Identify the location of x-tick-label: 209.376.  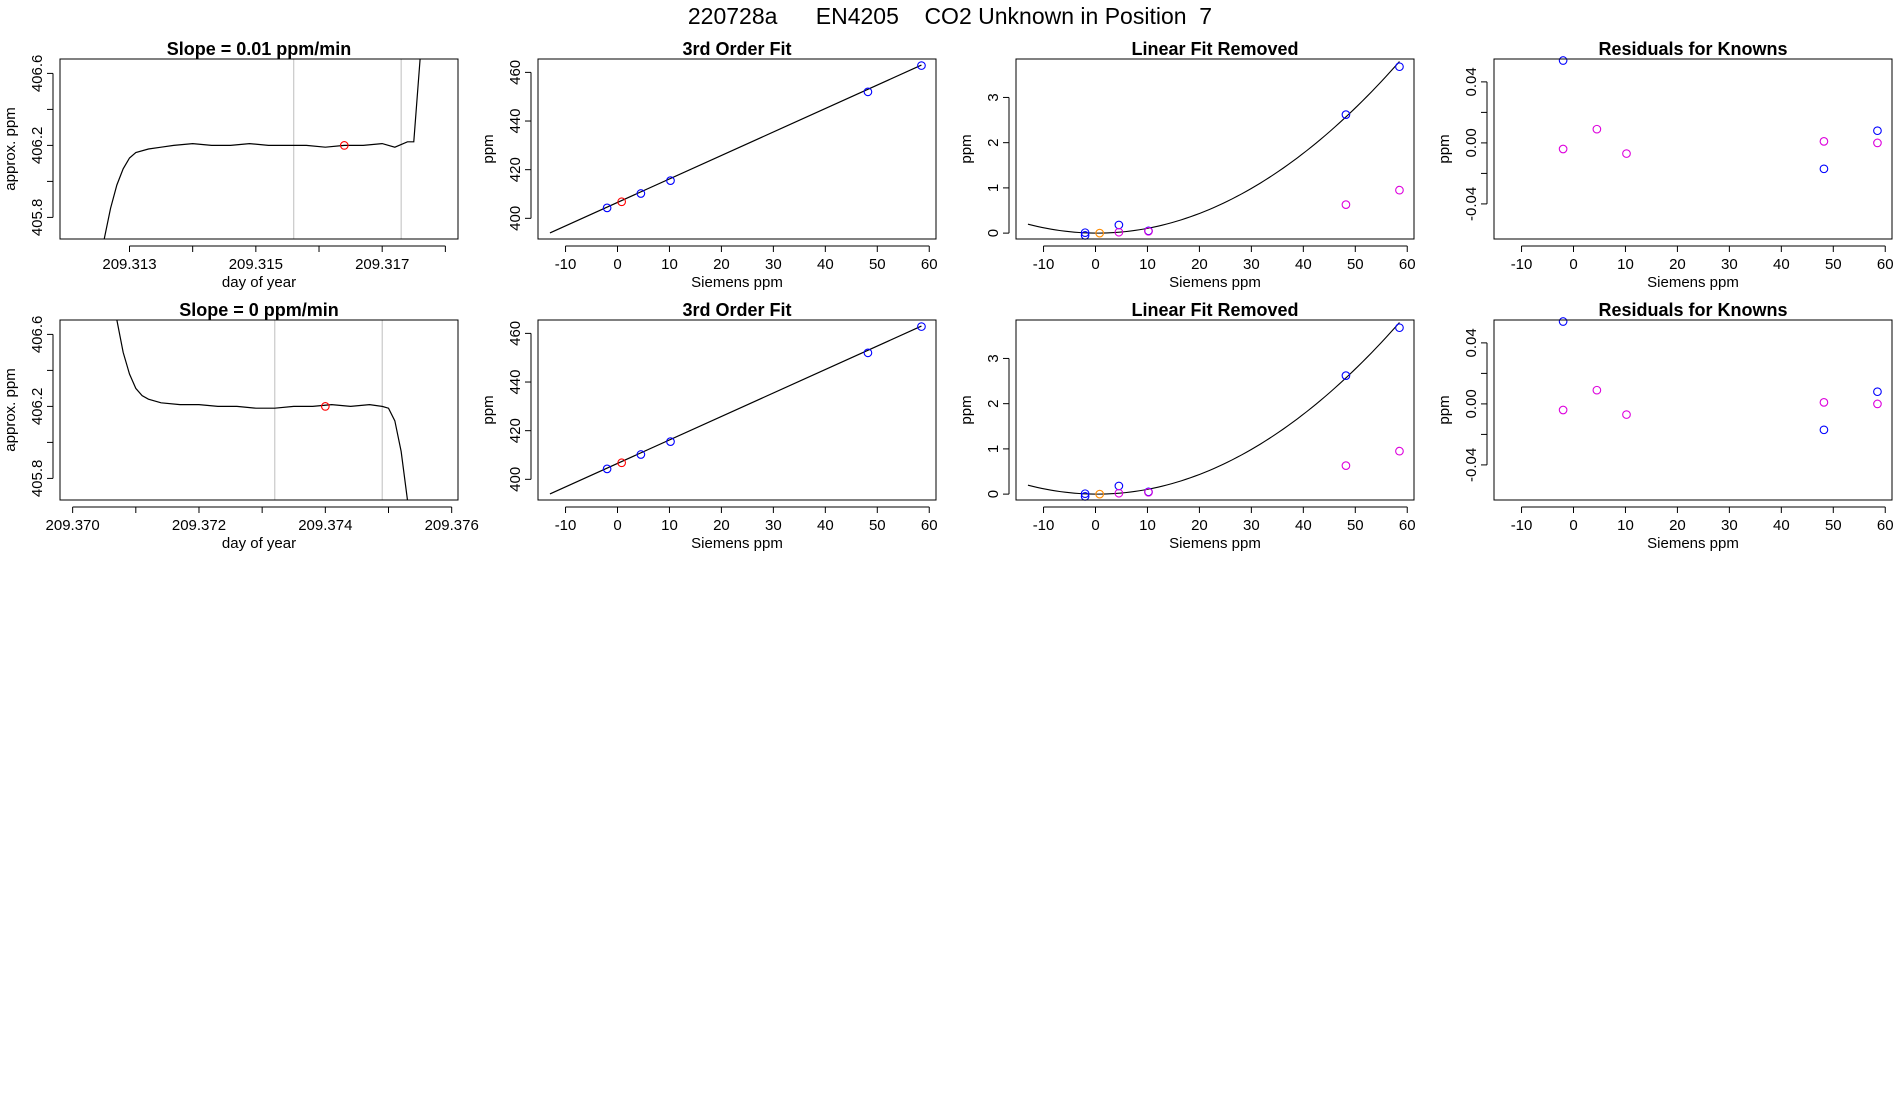
(452, 525).